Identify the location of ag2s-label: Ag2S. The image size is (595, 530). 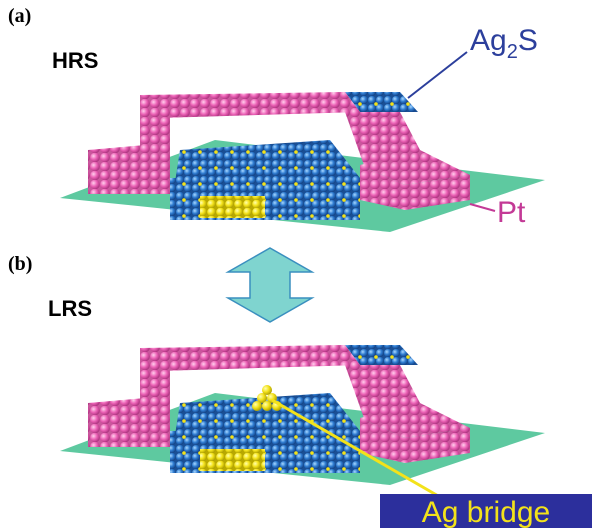
(504, 43).